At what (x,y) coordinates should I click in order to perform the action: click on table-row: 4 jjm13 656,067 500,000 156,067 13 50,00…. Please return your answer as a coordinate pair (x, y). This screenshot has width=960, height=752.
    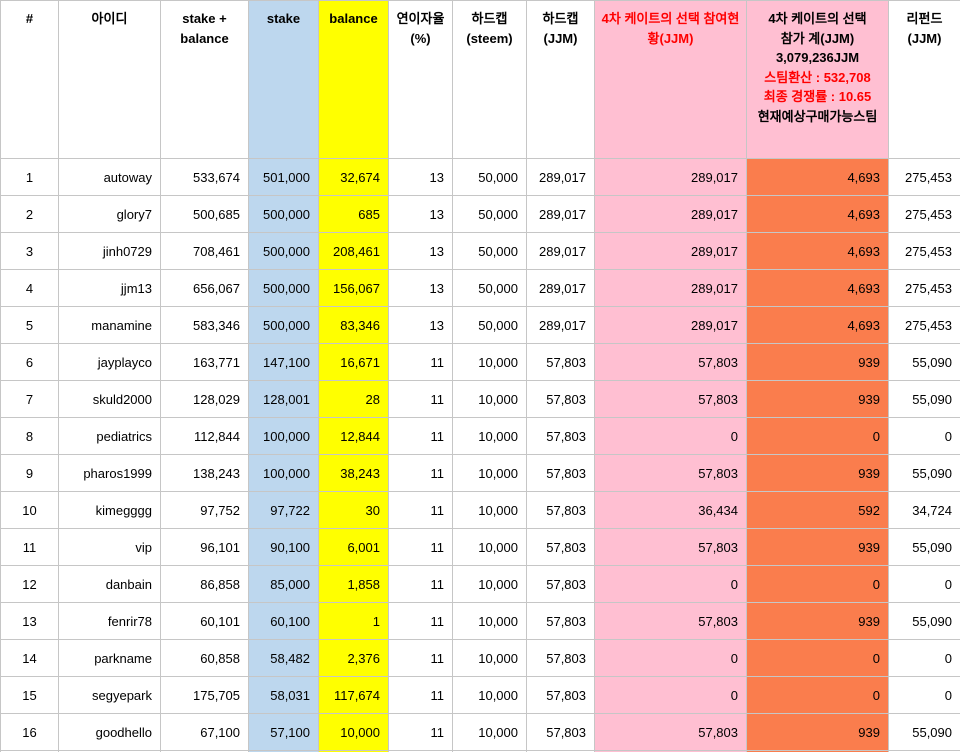
    Looking at the image, I should click on (480, 288).